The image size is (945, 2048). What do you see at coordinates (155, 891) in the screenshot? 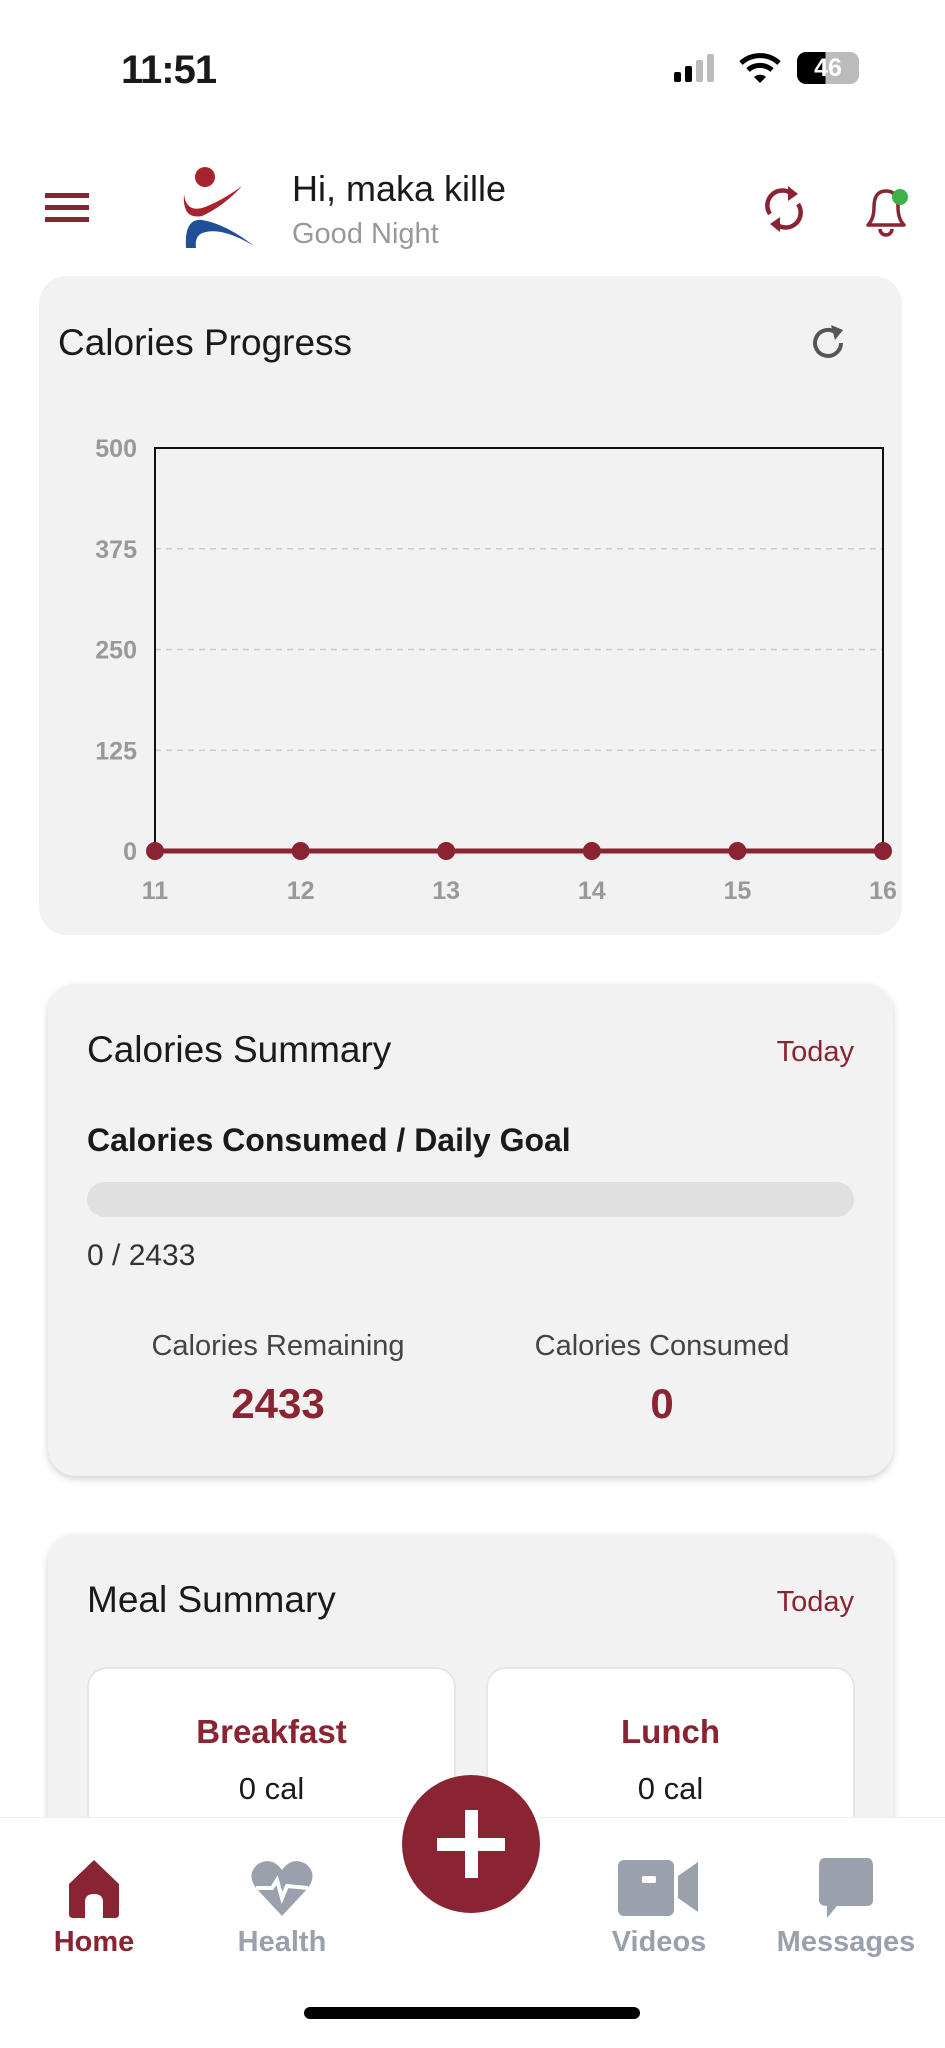
I see `x-tick-label: 11` at bounding box center [155, 891].